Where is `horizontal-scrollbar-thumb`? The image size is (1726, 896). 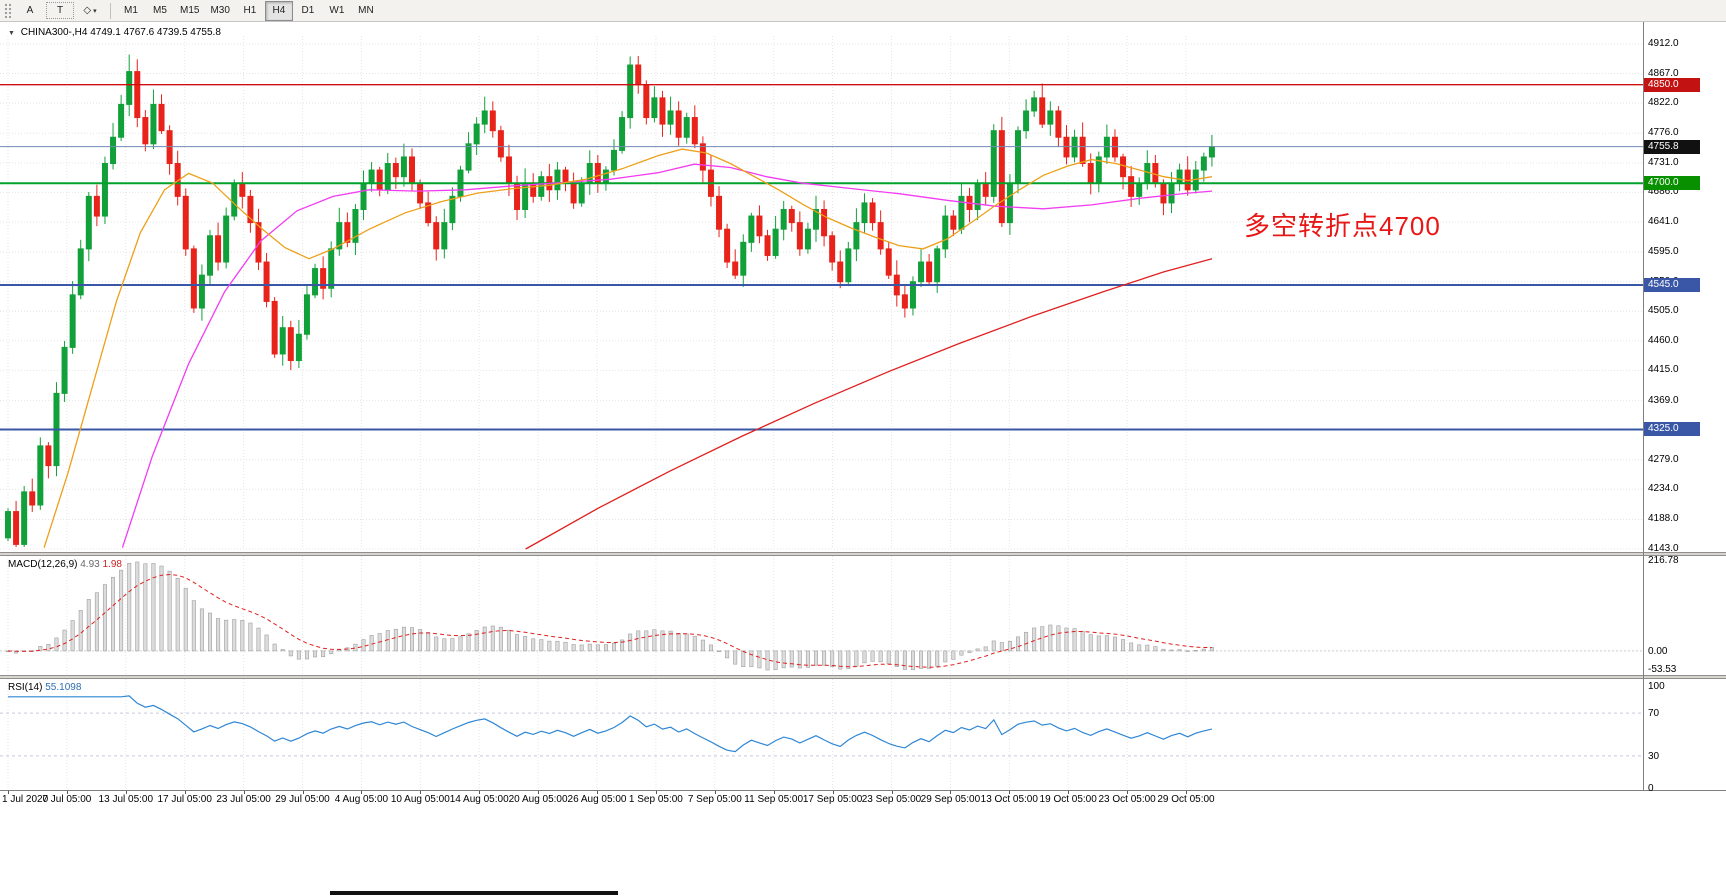
horizontal-scrollbar-thumb is located at coordinates (474, 893).